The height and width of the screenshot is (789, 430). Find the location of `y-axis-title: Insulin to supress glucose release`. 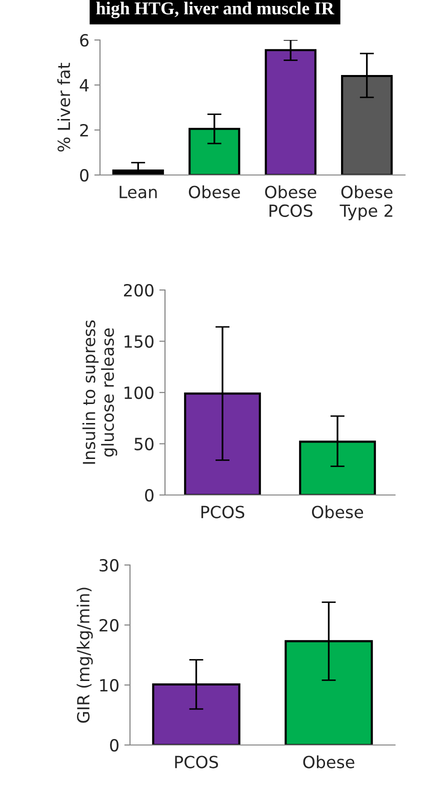

y-axis-title: Insulin to supress glucose release is located at coordinates (100, 392).